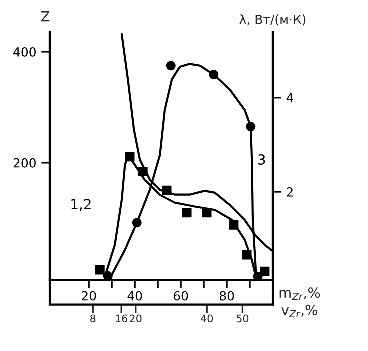 This screenshot has height=351, width=368. I want to click on x2-tick-label: 20, so click(136, 318).